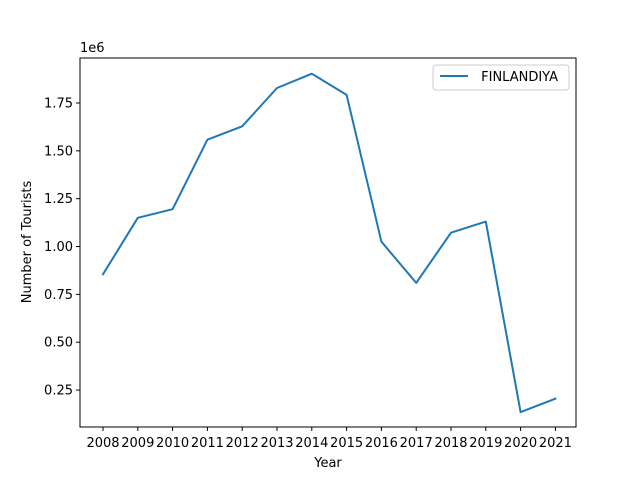 Image resolution: width=640 pixels, height=480 pixels. I want to click on legend-label: FINLANDIYA, so click(517, 77).